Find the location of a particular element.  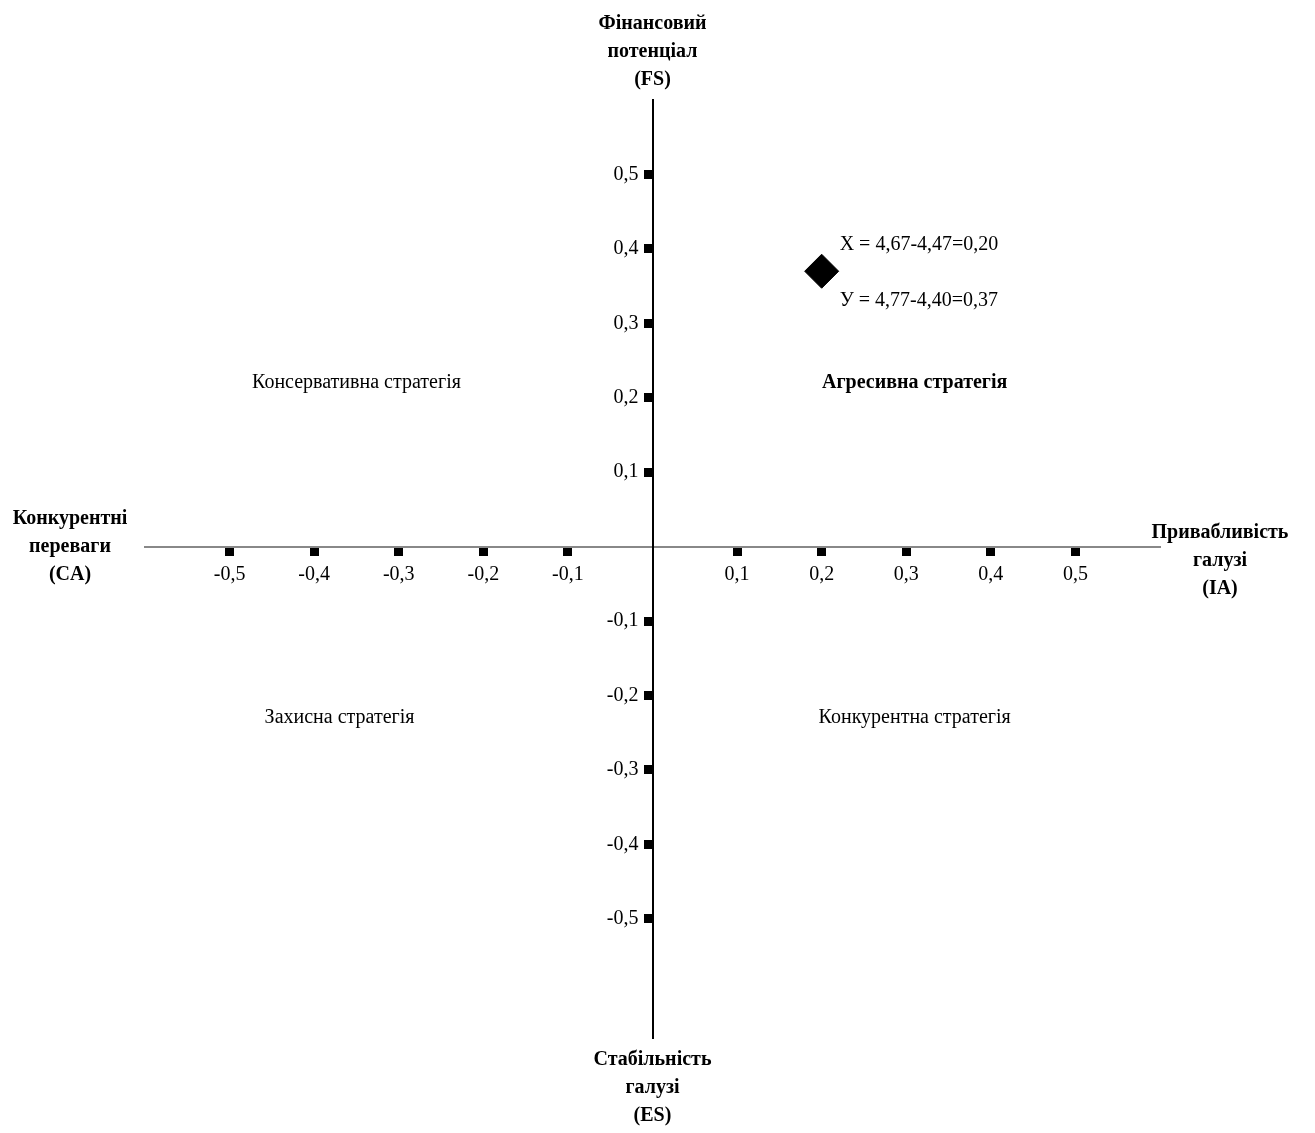

annotation: Агресивна стратегія is located at coordinates (915, 382).